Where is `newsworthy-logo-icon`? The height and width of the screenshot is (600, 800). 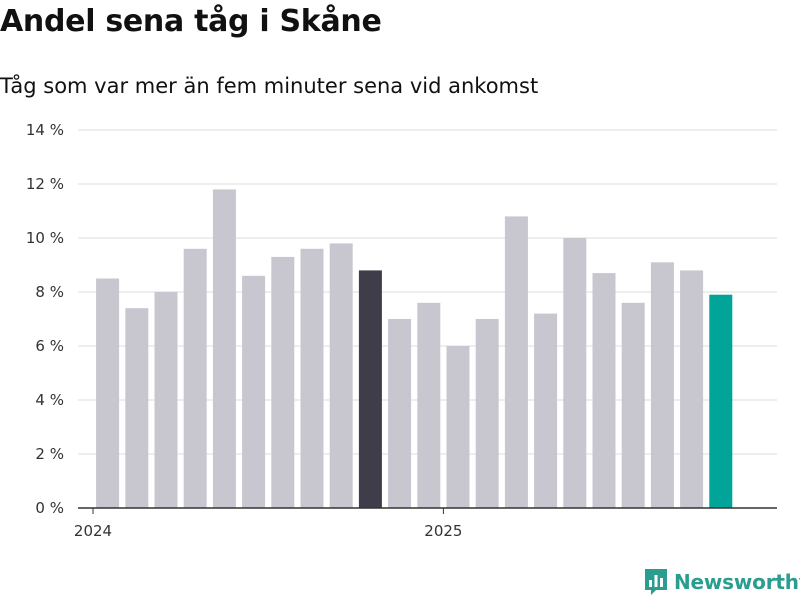
newsworthy-logo-icon is located at coordinates (656, 582).